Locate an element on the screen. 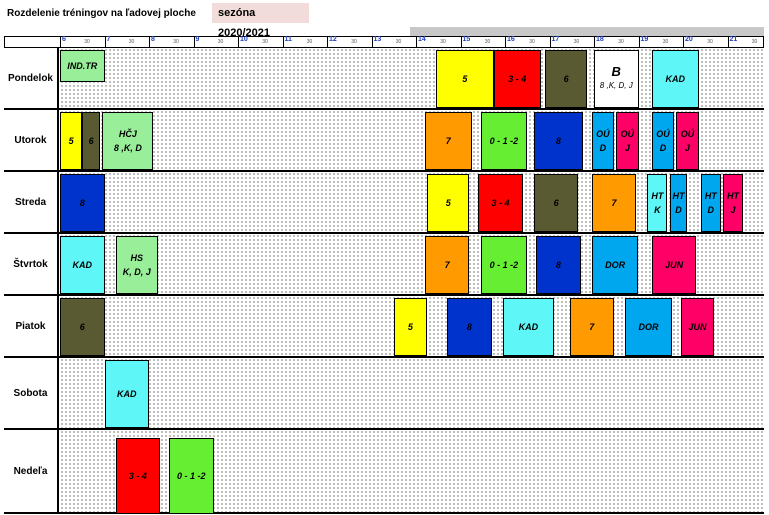 This screenshot has height=515, width=769. hour-label: 12 is located at coordinates (333, 39).